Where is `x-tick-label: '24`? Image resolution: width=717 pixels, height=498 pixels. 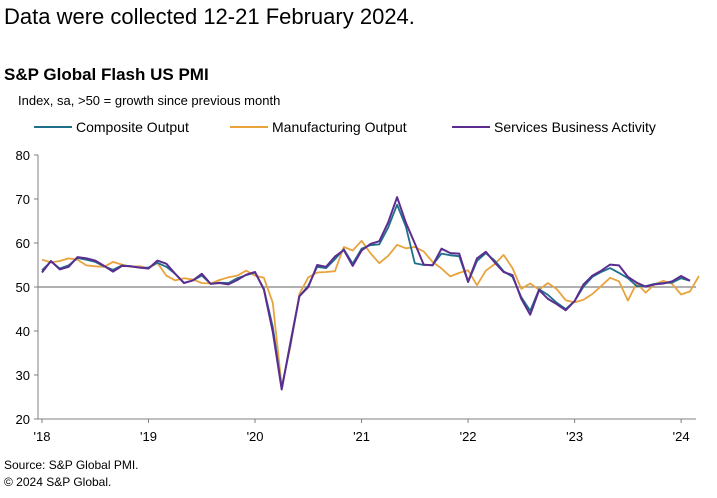 x-tick-label: '24 is located at coordinates (681, 436).